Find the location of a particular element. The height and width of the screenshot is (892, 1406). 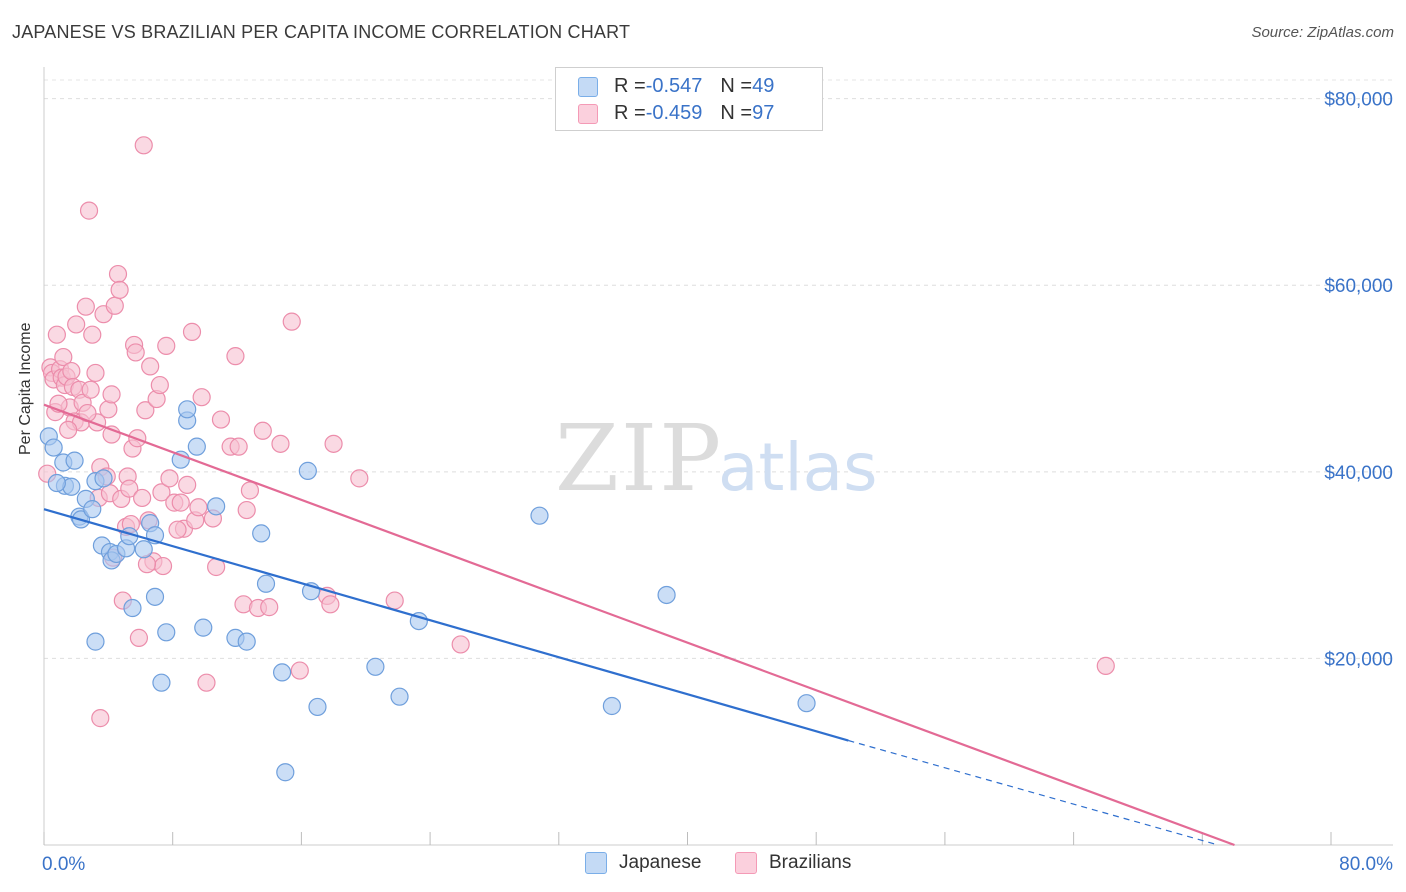

legend-r-value: -0.547 is located at coordinates (674, 85).